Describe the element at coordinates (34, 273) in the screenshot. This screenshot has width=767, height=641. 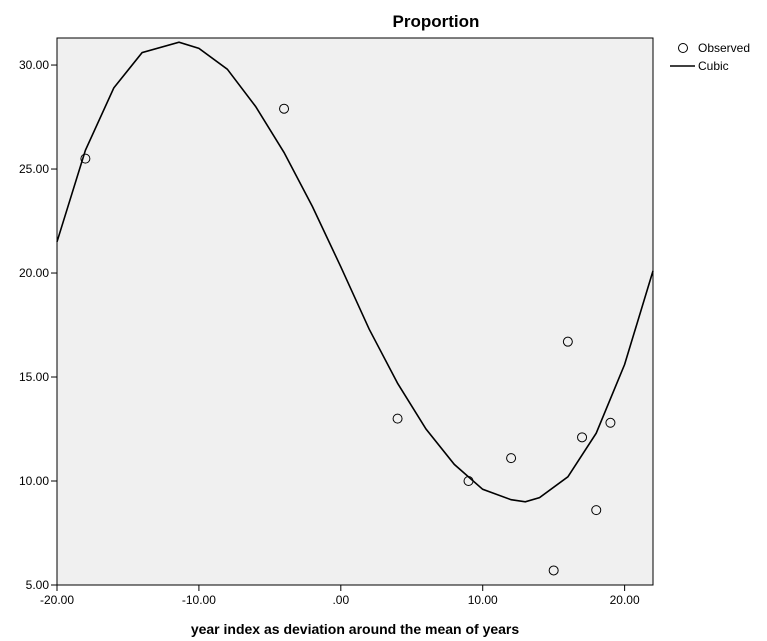
I see `y-tick-label: 20.00` at that location.